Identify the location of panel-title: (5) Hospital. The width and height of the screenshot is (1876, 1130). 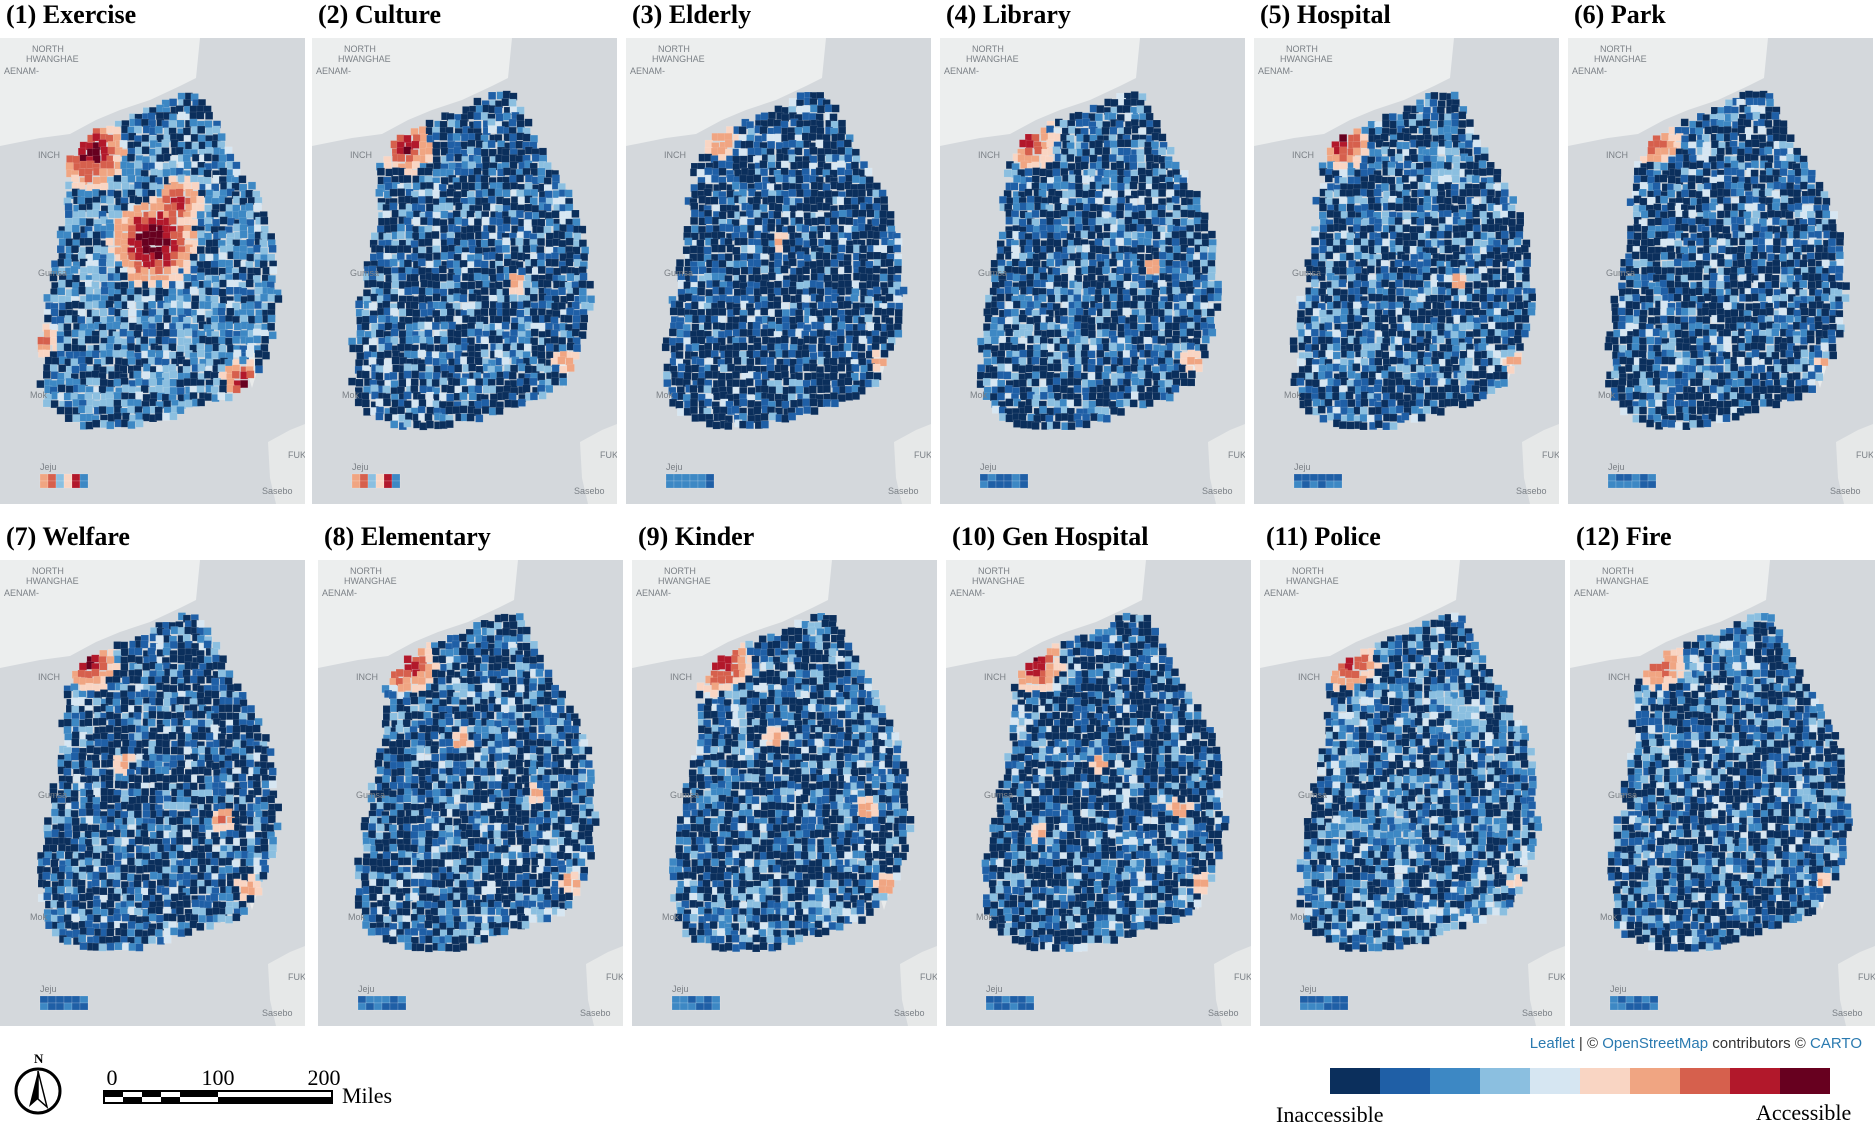
(1325, 15).